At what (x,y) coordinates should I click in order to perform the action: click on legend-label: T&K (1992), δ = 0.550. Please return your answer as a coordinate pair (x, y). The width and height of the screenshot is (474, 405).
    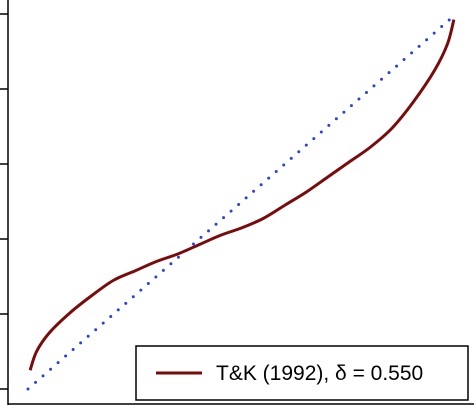
    Looking at the image, I should click on (319, 373).